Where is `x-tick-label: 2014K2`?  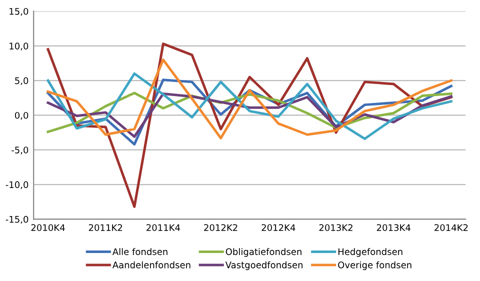 x-tick-label: 2014K2 is located at coordinates (451, 228).